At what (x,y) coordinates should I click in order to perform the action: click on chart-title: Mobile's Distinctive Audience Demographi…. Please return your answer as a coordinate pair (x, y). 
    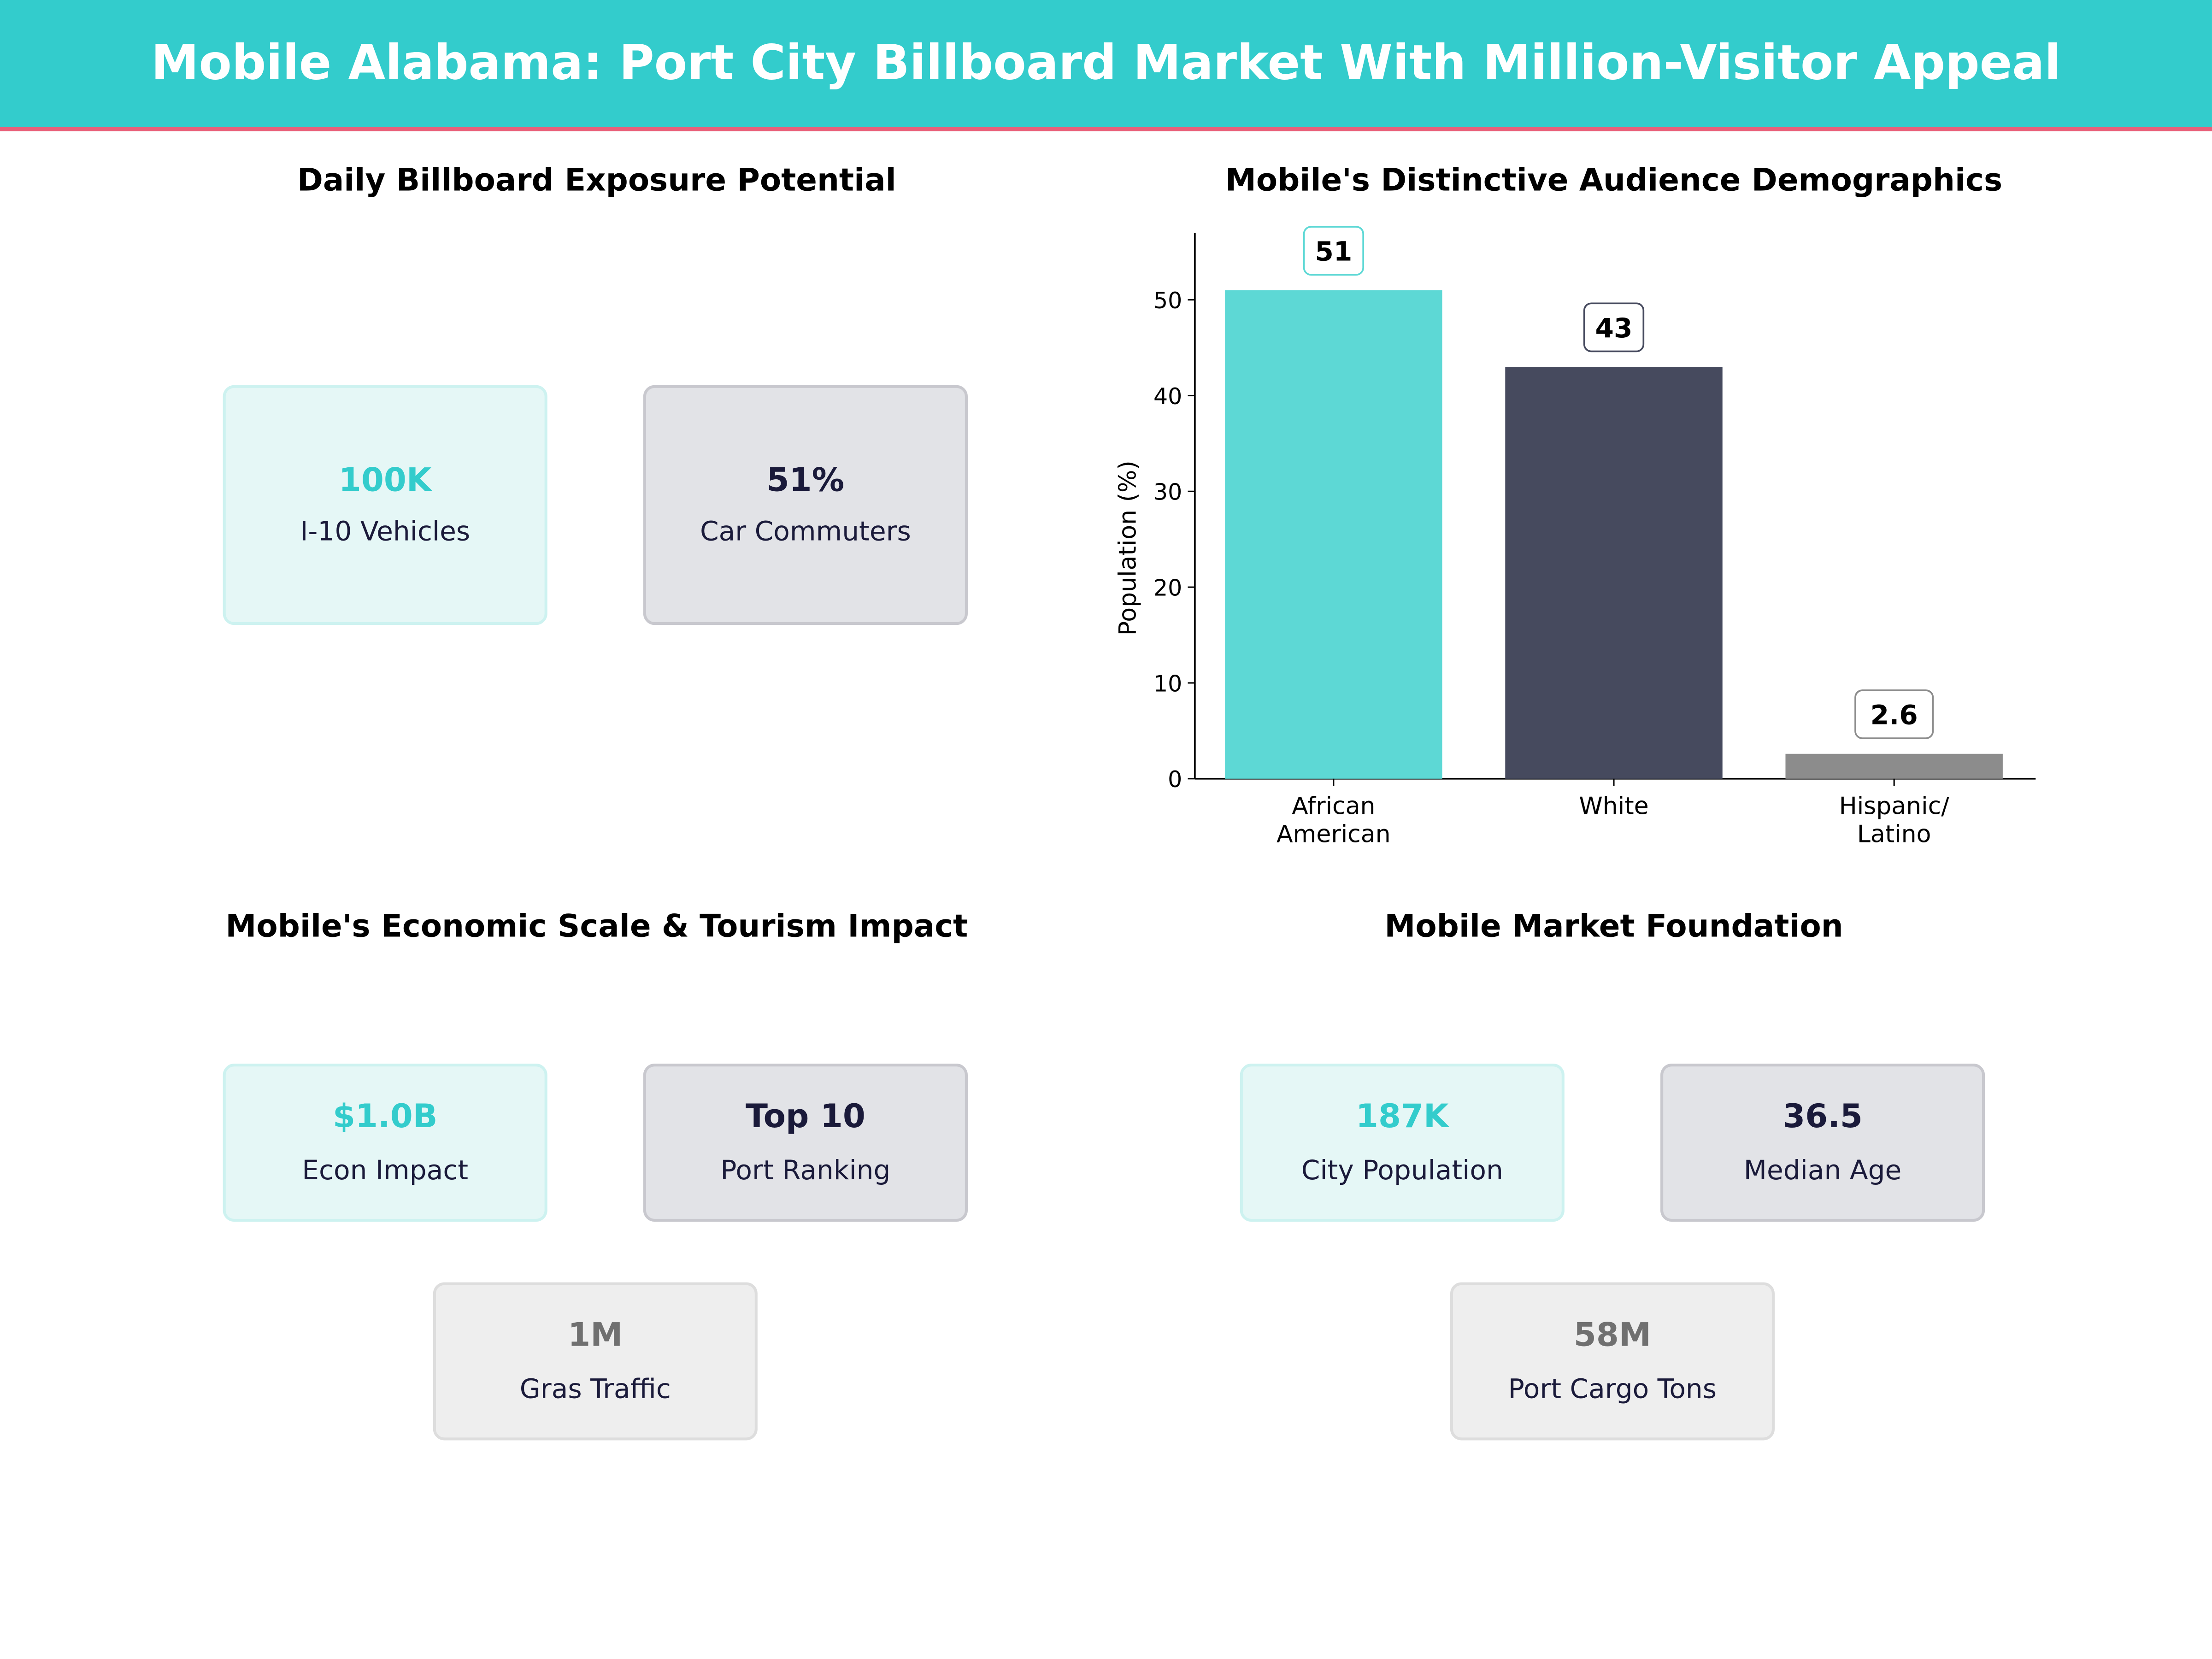
    Looking at the image, I should click on (1614, 181).